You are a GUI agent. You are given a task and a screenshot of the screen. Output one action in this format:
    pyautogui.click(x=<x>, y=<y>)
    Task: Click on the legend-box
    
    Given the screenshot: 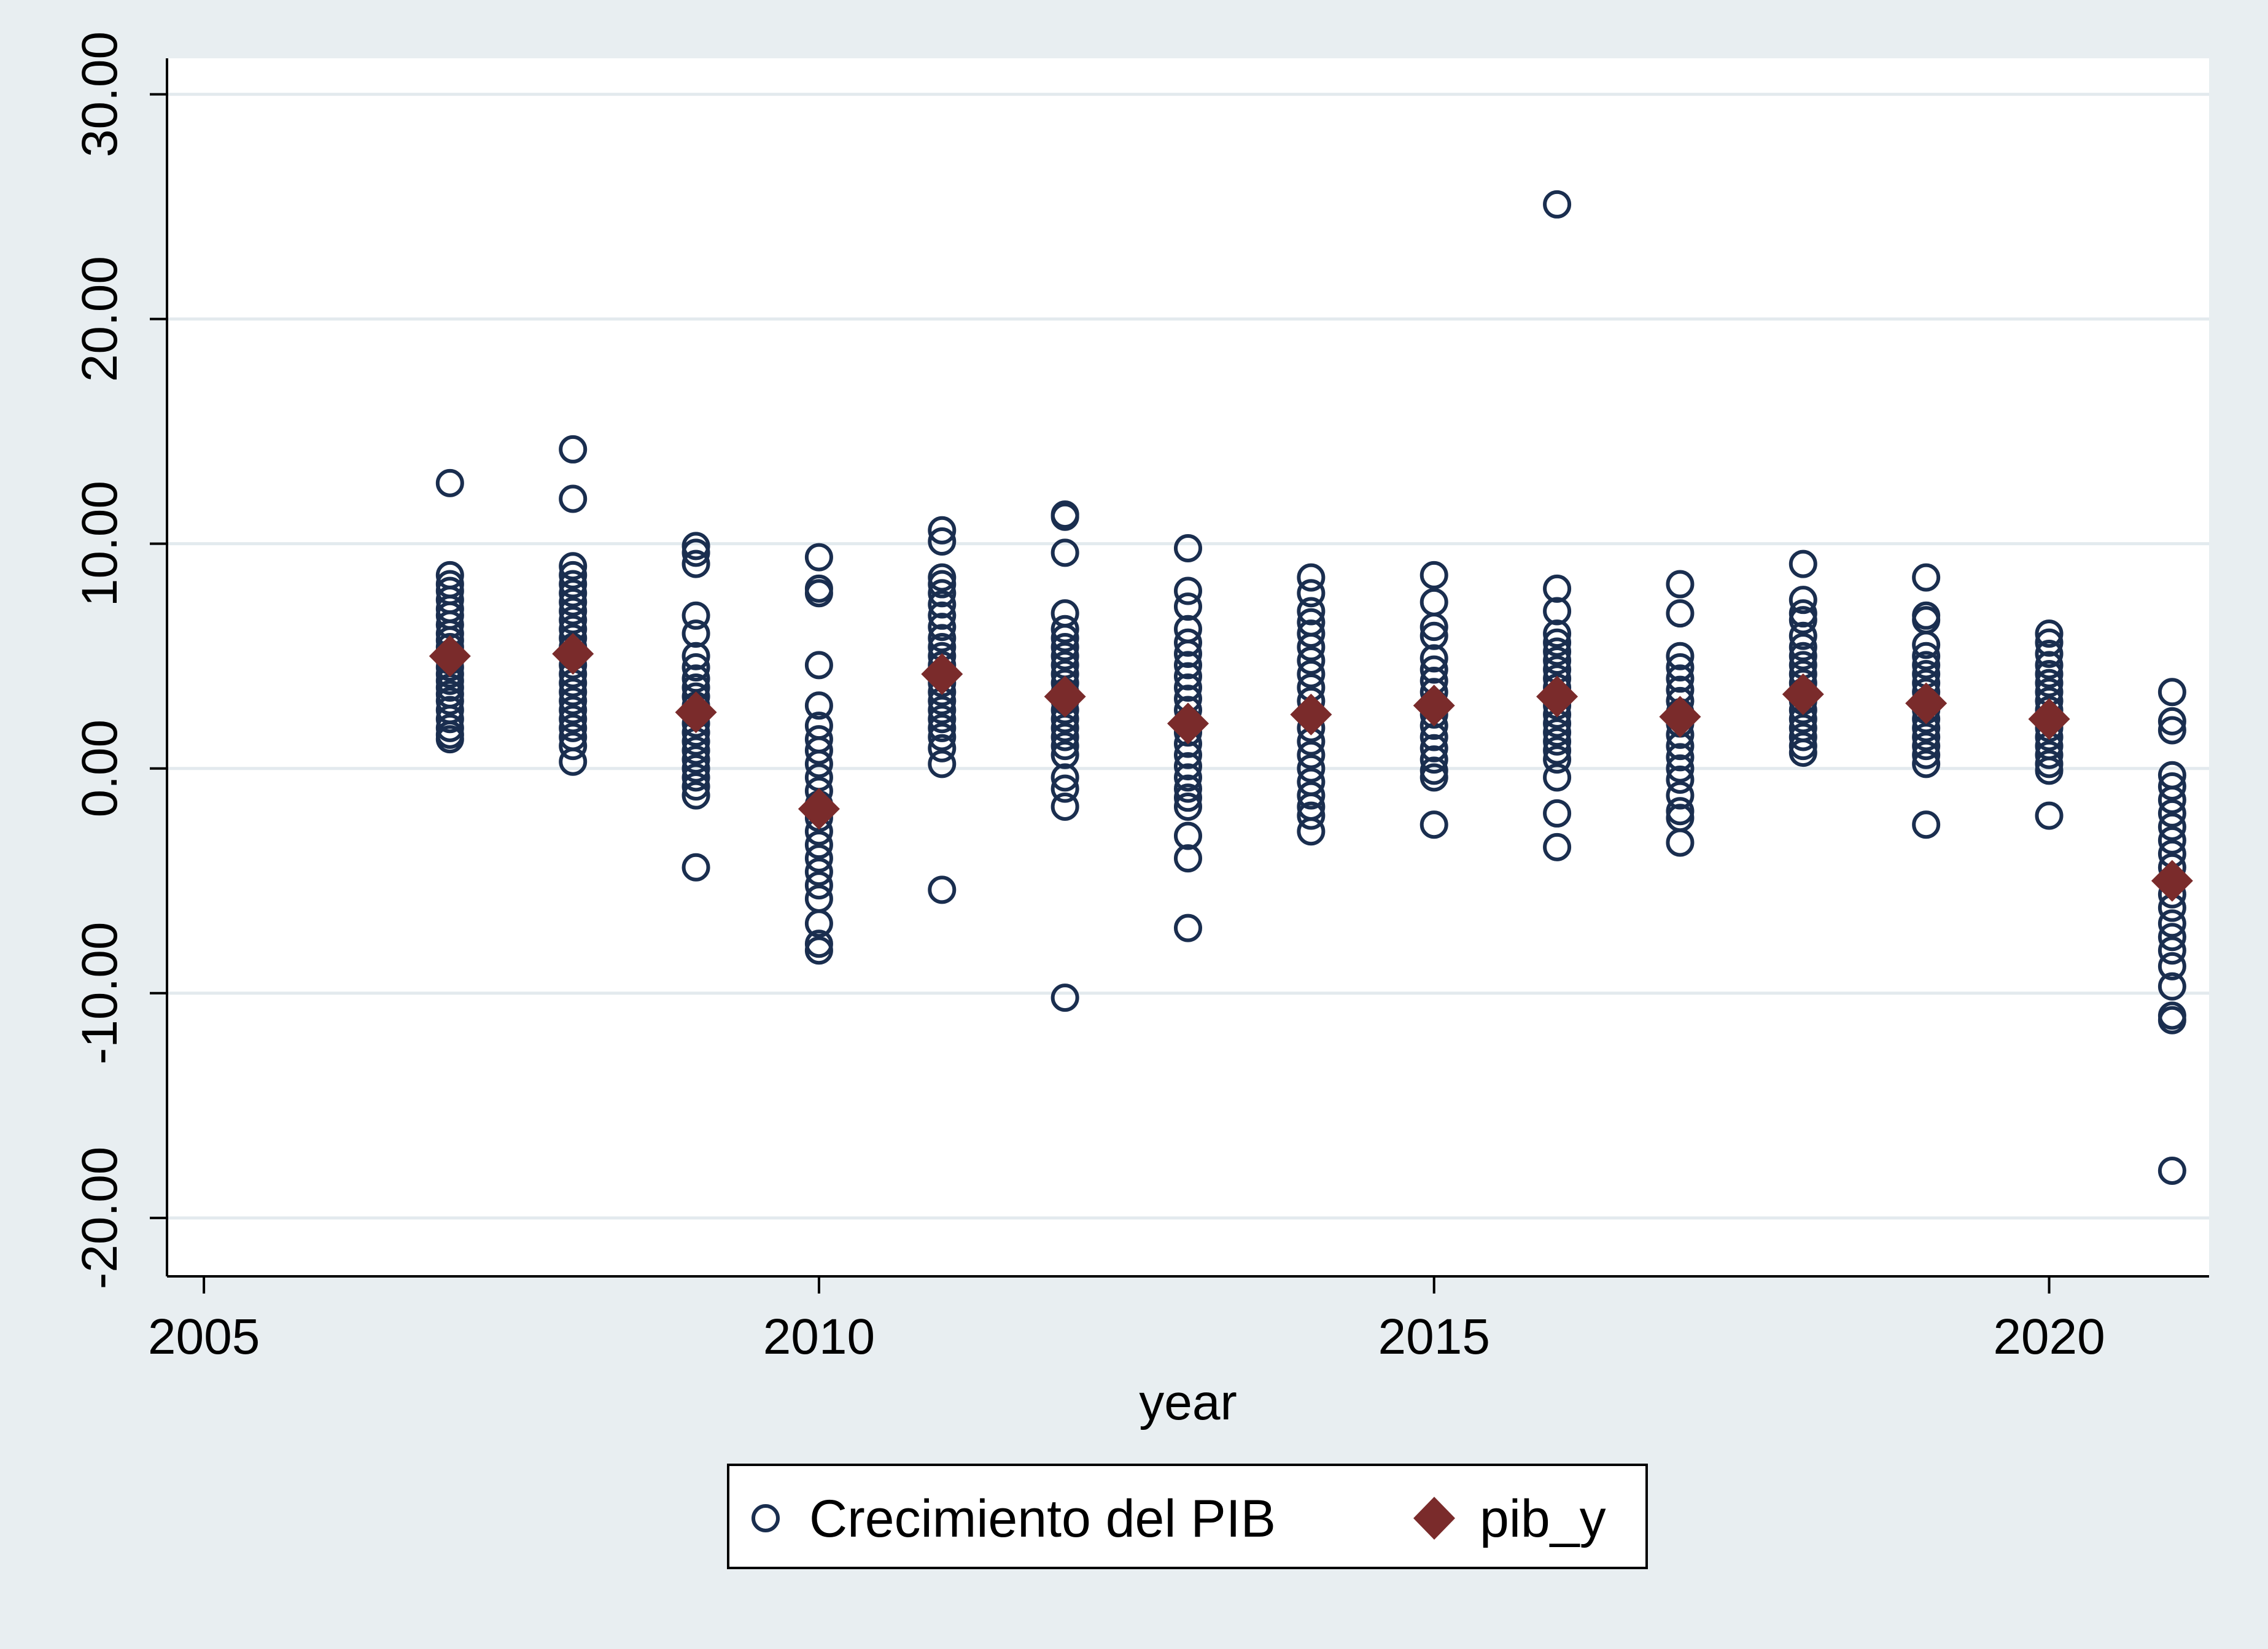 What is the action you would take?
    pyautogui.click(x=1187, y=1517)
    